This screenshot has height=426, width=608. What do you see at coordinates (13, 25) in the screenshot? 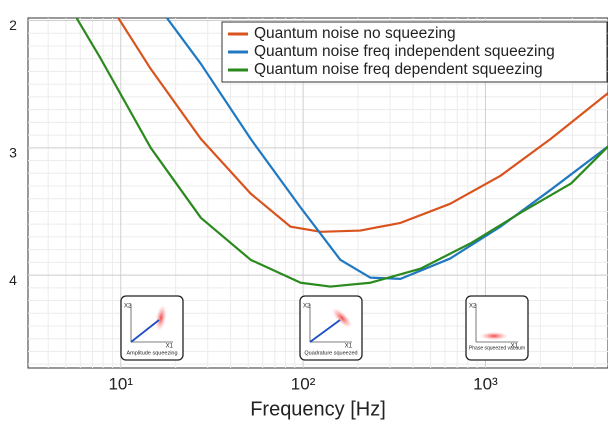
I see `y-tick-label: 2` at bounding box center [13, 25].